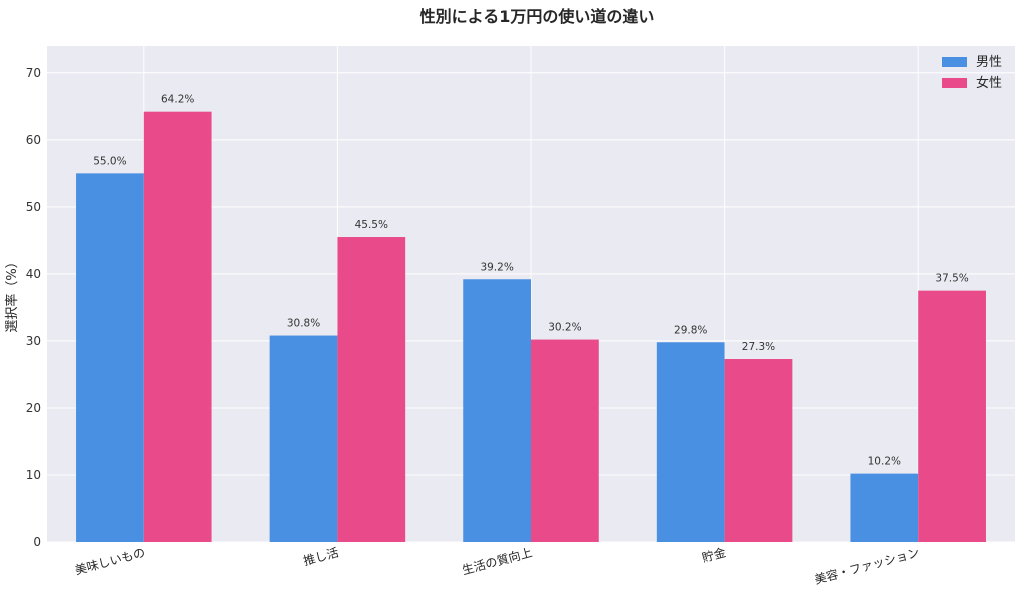  Describe the element at coordinates (690, 330) in the screenshot. I see `data-label: 29.8%` at that location.